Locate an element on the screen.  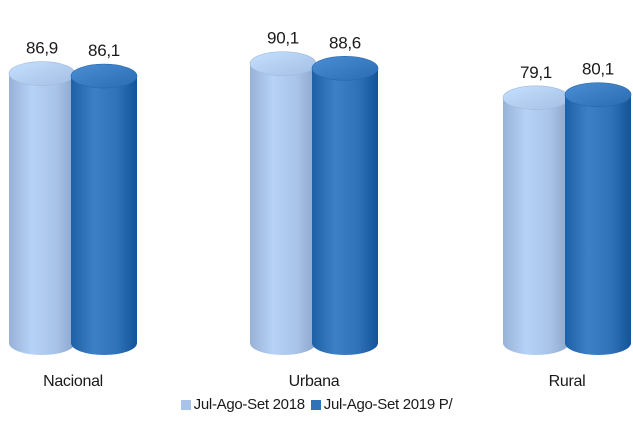
bar-nacional-2019 is located at coordinates (104, 209).